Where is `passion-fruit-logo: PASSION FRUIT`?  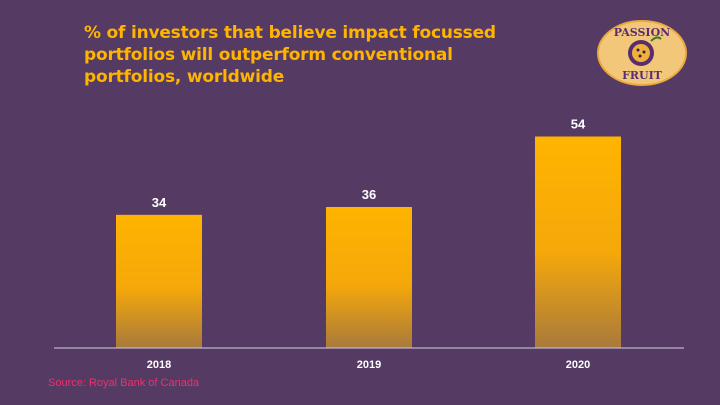 passion-fruit-logo: PASSION FRUIT is located at coordinates (642, 53).